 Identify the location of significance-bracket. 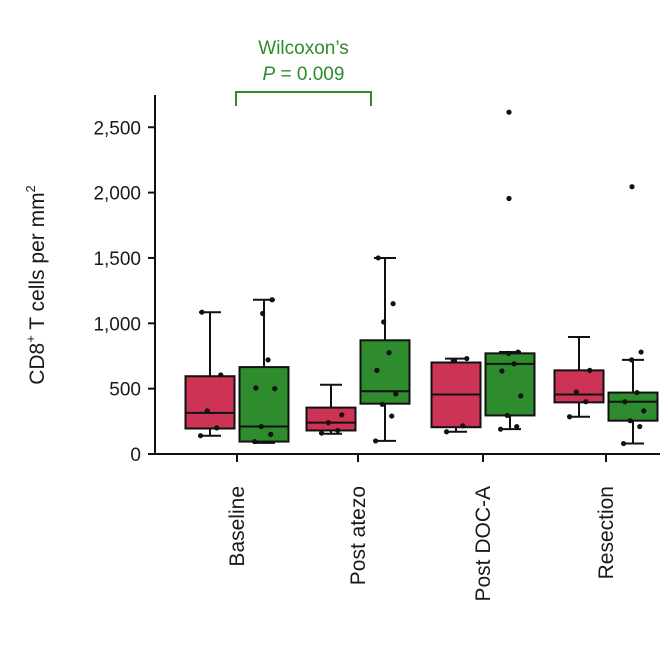
(303, 98).